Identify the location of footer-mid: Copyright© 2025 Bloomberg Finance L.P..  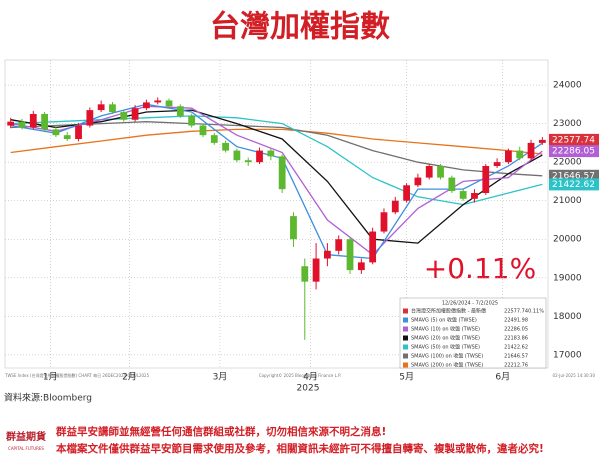
(300, 375).